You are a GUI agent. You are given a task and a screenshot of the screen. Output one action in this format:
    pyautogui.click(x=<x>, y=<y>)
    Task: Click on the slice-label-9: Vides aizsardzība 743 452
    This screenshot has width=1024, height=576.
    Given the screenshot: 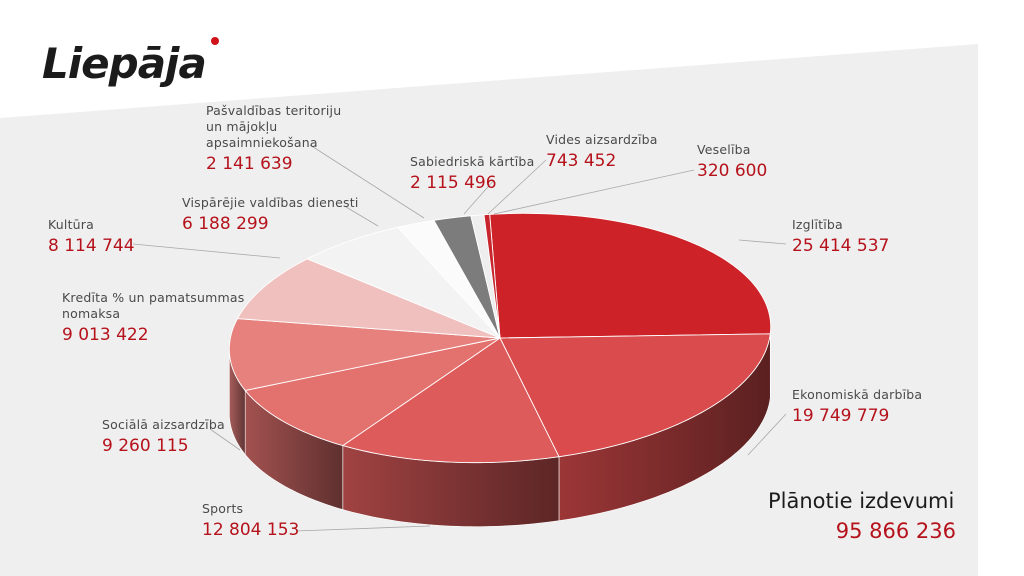 What is the action you would take?
    pyautogui.click(x=602, y=151)
    